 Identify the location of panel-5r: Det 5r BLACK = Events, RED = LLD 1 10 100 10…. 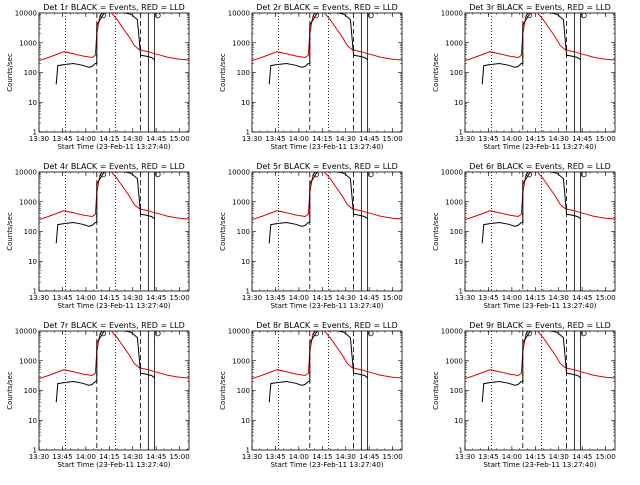
(311, 236).